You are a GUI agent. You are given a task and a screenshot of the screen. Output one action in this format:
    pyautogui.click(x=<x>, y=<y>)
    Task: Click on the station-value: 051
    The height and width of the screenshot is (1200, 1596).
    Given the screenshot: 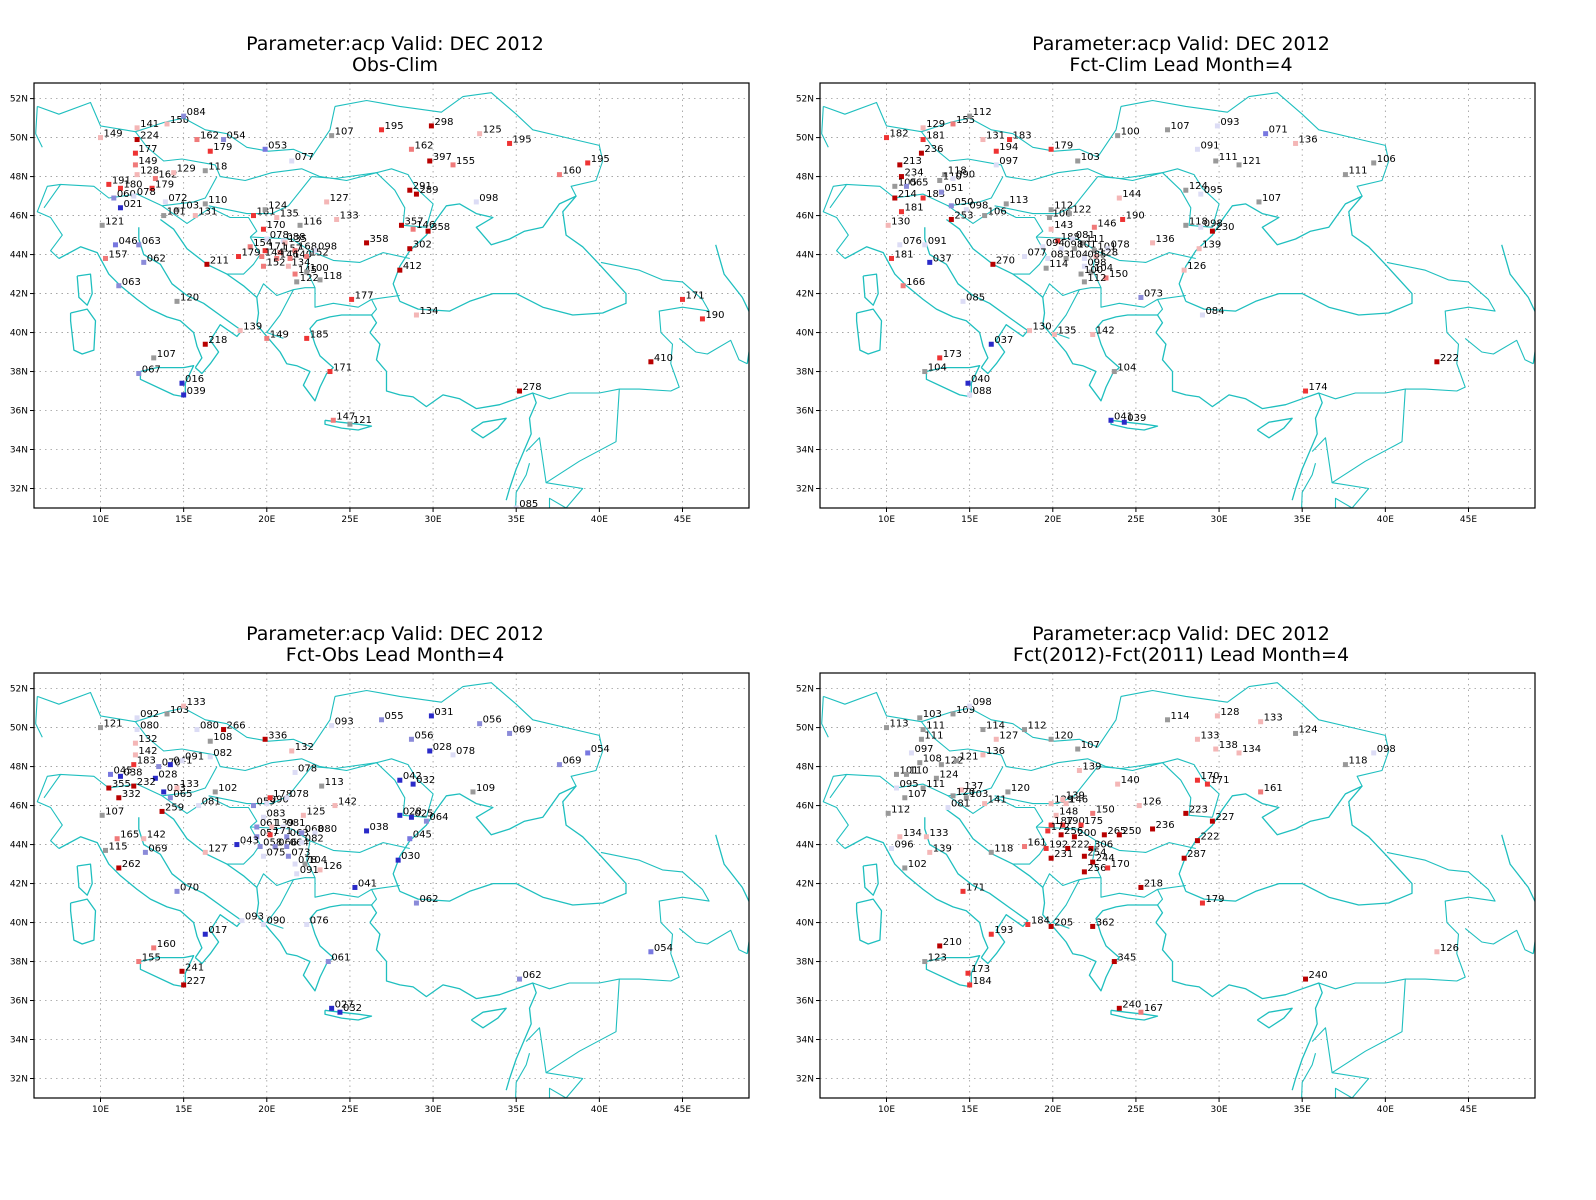 What is the action you would take?
    pyautogui.click(x=953, y=188)
    